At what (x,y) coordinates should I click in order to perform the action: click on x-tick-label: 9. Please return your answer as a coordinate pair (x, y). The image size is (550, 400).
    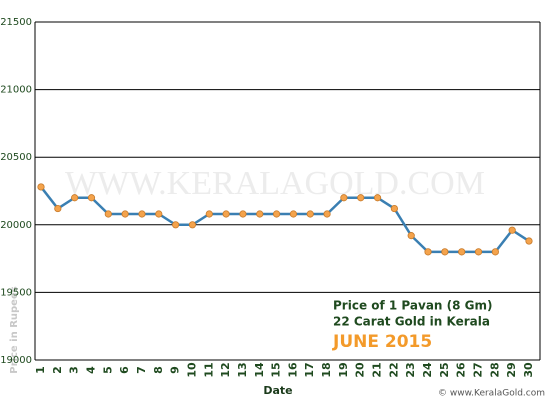
    Looking at the image, I should click on (175, 370).